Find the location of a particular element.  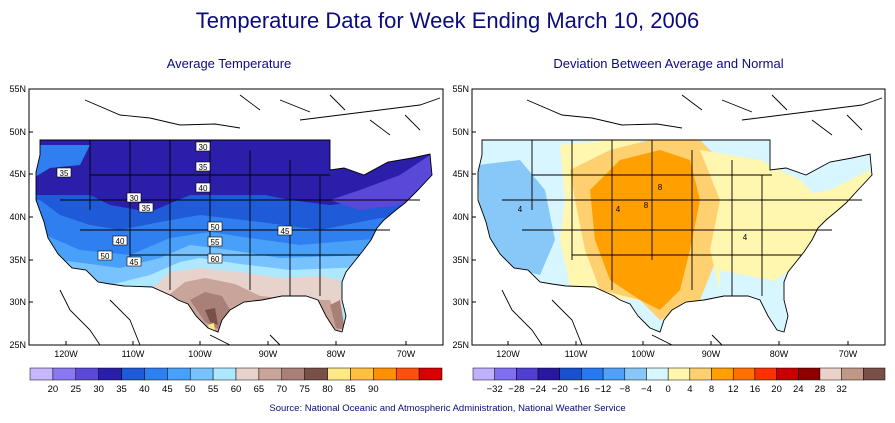

left-map-title: Average Temperature is located at coordinates (229, 63).